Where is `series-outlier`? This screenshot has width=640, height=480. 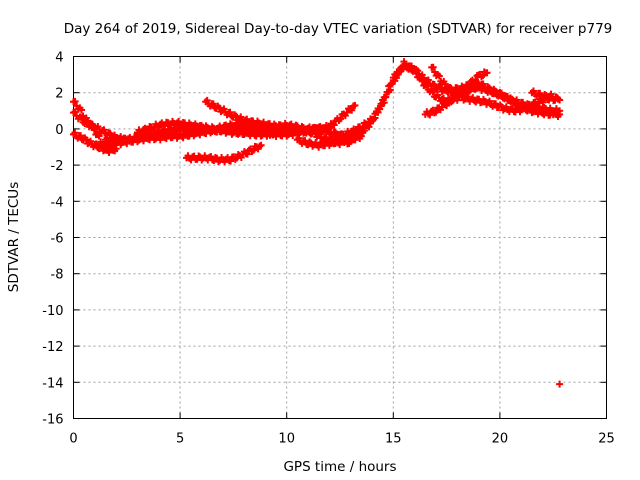
series-outlier is located at coordinates (560, 384).